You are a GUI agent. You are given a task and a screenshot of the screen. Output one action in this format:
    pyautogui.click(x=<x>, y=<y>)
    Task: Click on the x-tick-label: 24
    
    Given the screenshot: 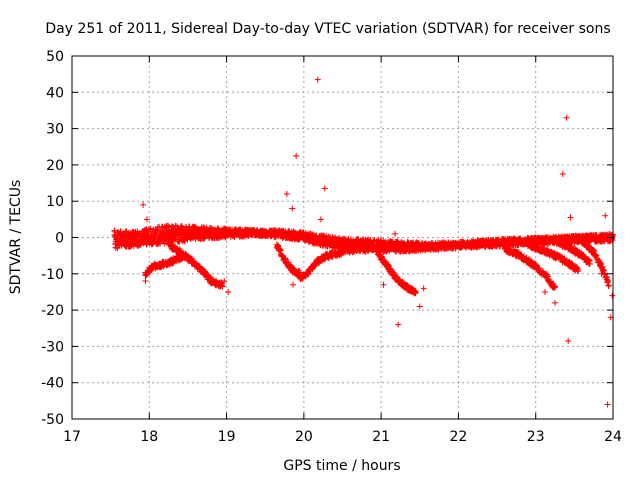 What is the action you would take?
    pyautogui.click(x=613, y=437)
    